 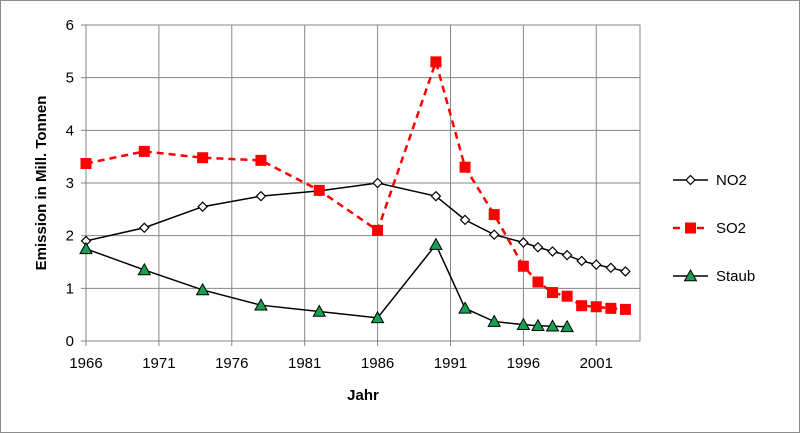 I want to click on legend: NO2 SO2 Staub, so click(x=714, y=228).